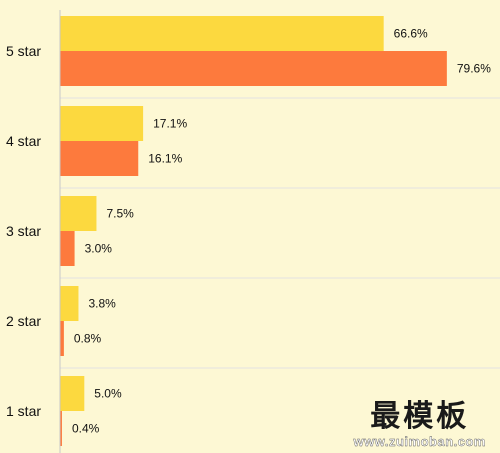 This screenshot has height=453, width=500. I want to click on category-label: 3 star, so click(23, 231).